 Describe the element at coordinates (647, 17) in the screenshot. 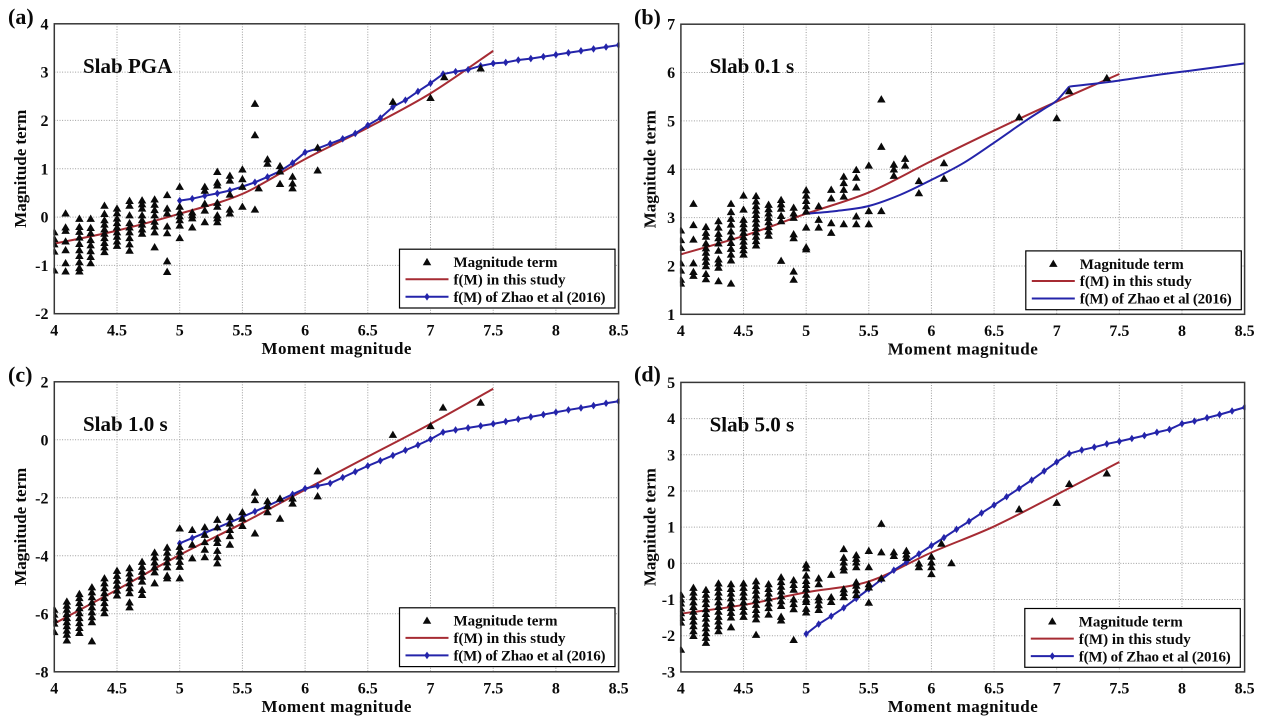

I see `svg-text: (b)` at that location.